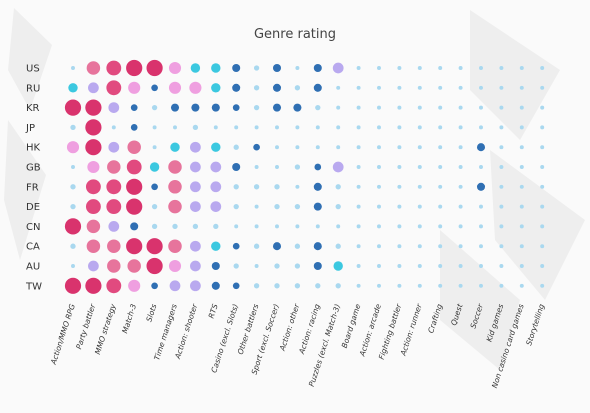 The height and width of the screenshot is (413, 590). Describe the element at coordinates (33, 108) in the screenshot. I see `row-label: KR` at that location.